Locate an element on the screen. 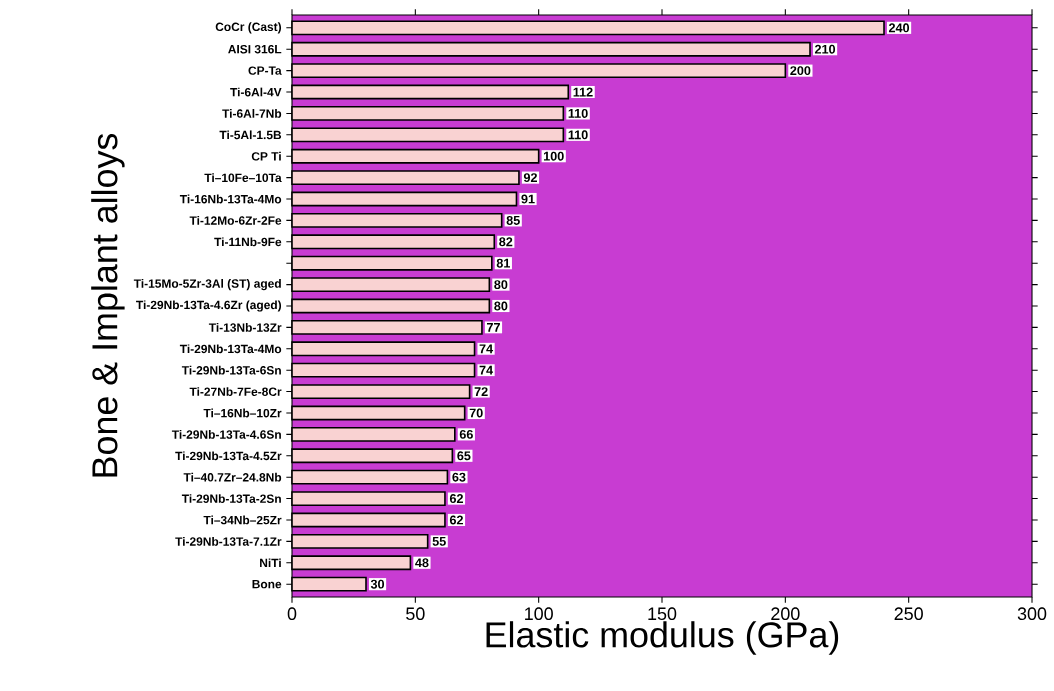 This screenshot has height=691, width=1054. data-label: 77 is located at coordinates (493, 327).